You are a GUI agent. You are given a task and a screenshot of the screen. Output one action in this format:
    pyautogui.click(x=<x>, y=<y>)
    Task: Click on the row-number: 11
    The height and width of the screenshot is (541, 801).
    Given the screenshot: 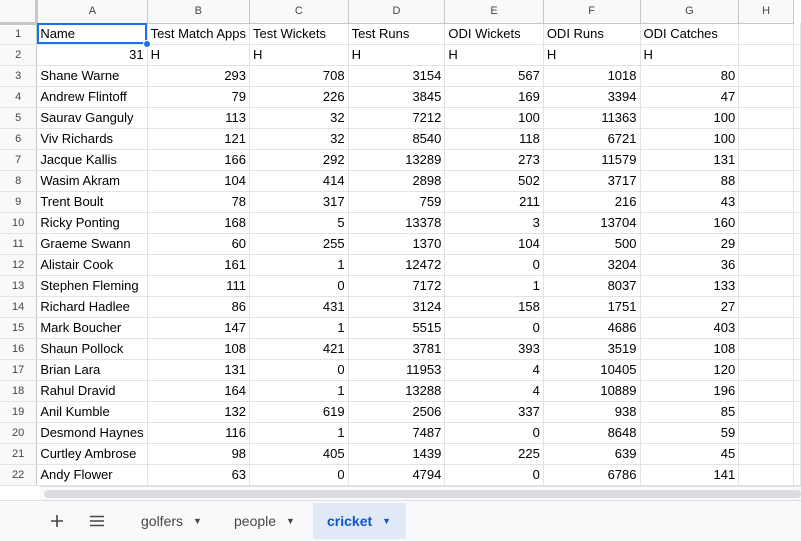 What is the action you would take?
    pyautogui.click(x=19, y=244)
    